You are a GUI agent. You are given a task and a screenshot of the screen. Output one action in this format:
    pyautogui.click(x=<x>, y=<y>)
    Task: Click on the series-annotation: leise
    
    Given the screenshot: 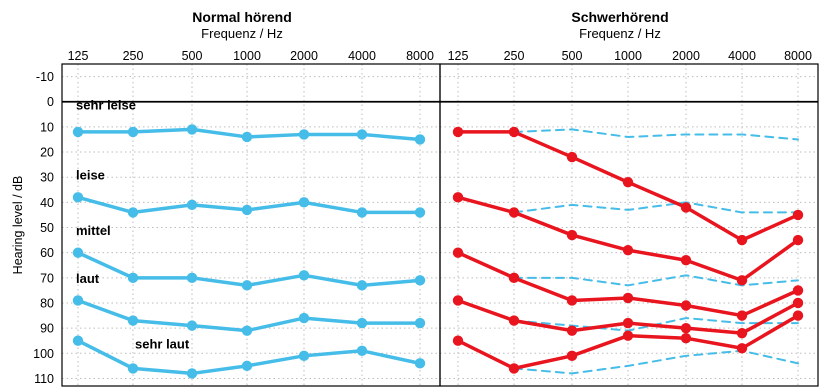 What is the action you would take?
    pyautogui.click(x=90, y=175)
    